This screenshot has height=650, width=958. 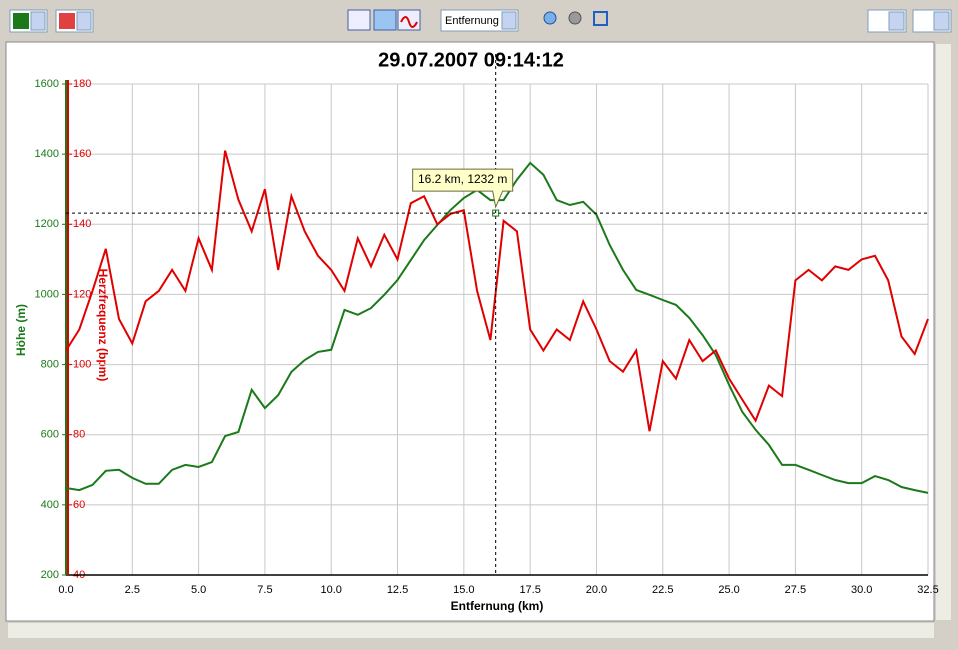 What do you see at coordinates (385, 20) in the screenshot?
I see `grid-button` at bounding box center [385, 20].